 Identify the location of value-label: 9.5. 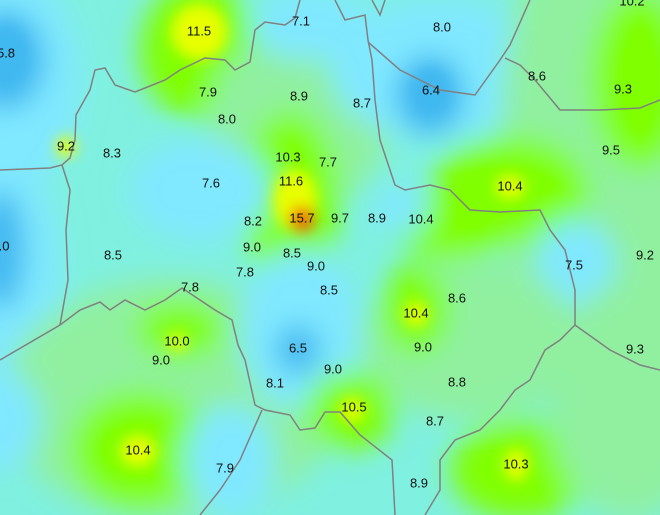
(611, 149).